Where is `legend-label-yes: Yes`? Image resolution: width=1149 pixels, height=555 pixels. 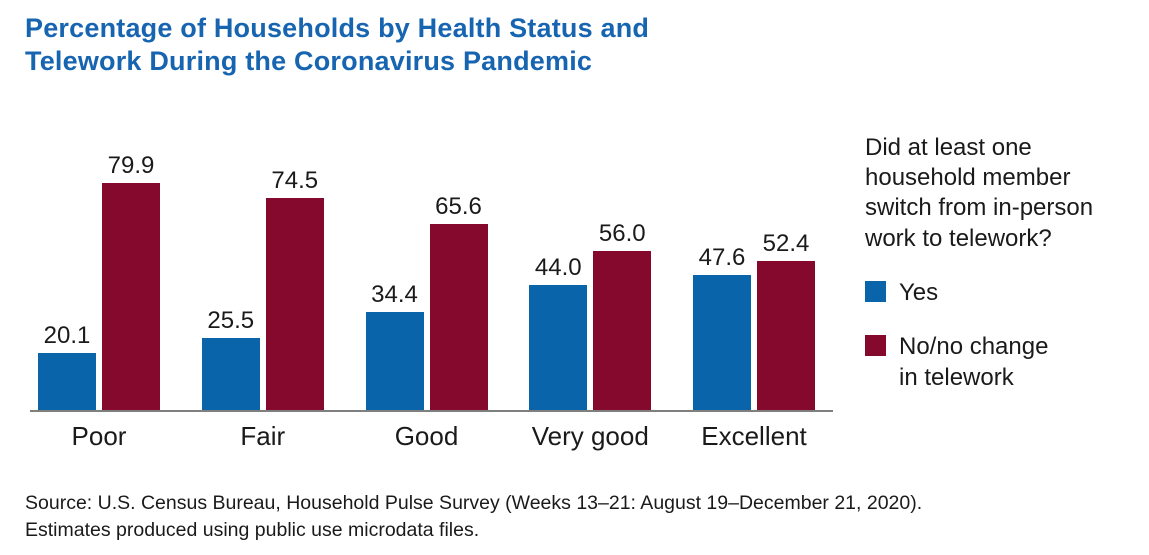 legend-label-yes: Yes is located at coordinates (919, 292).